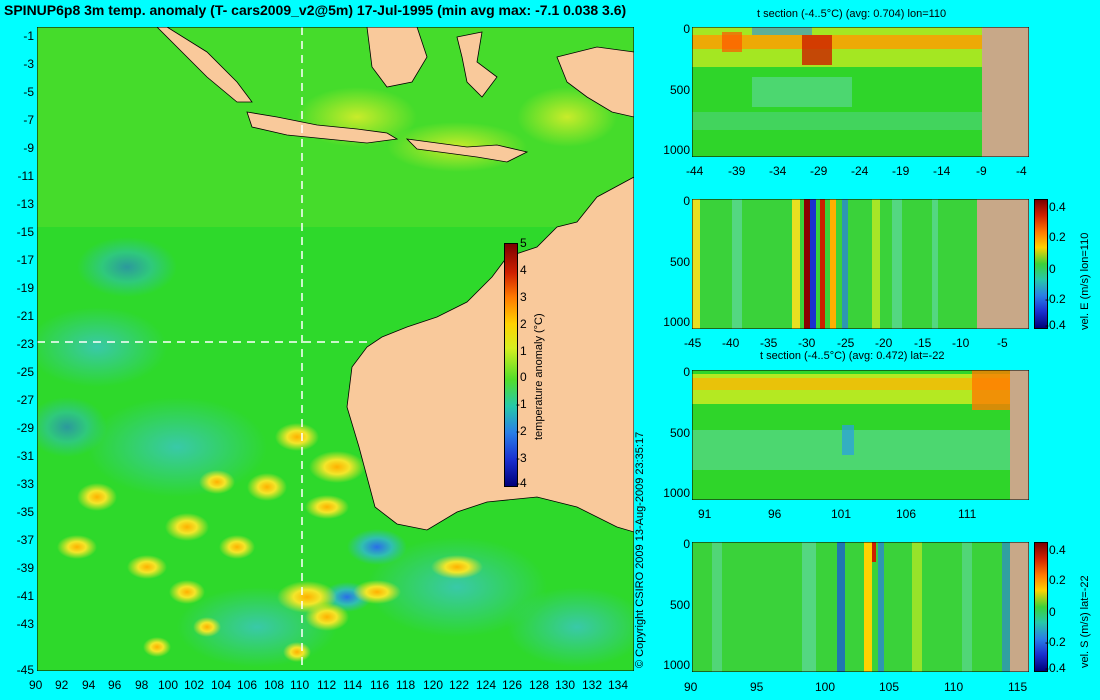 The image size is (1100, 700). Describe the element at coordinates (1057, 580) in the screenshot. I see `panel-4-colorbar-tick: 0.2` at that location.